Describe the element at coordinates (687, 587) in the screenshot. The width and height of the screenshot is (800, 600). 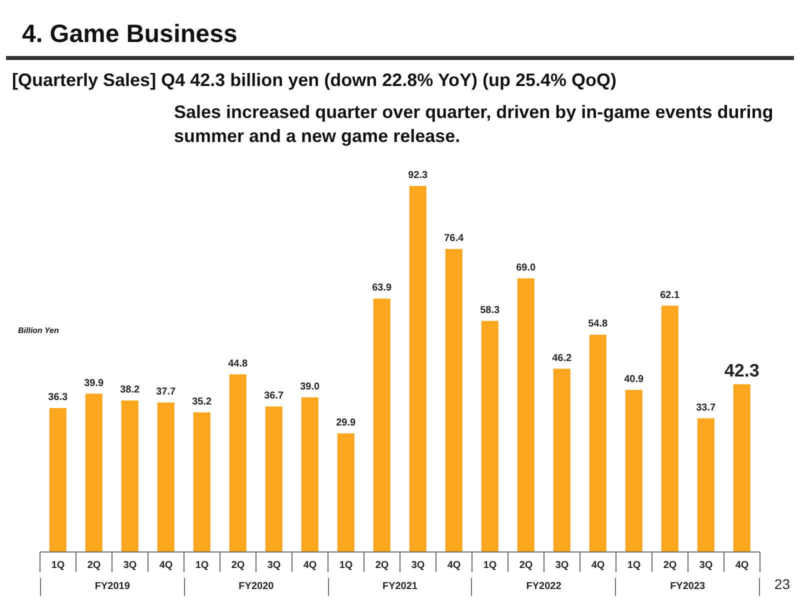
I see `text: FY2023` at that location.